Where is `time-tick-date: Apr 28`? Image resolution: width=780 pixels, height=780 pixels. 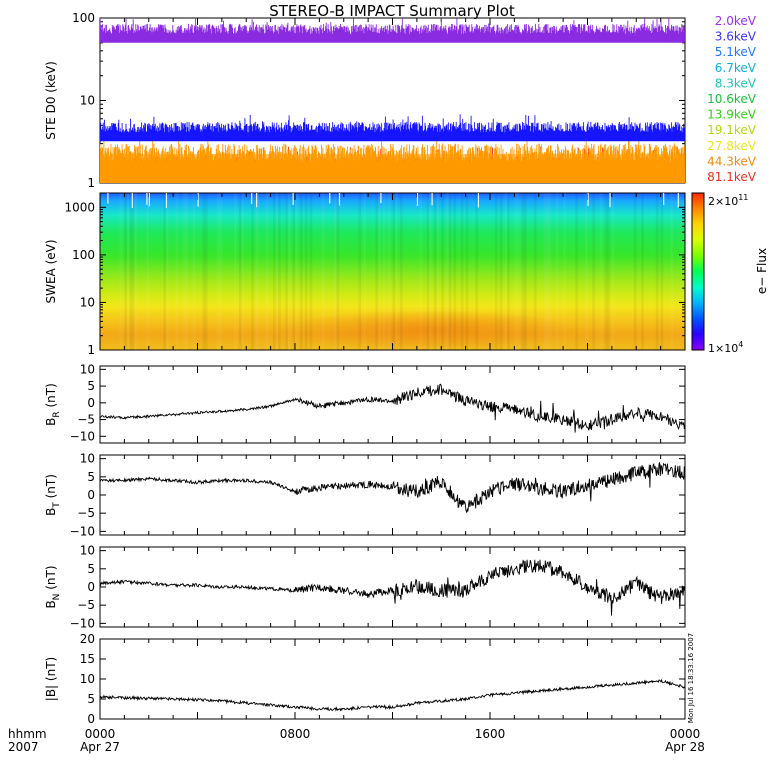 time-tick-date: Apr 28 is located at coordinates (685, 747).